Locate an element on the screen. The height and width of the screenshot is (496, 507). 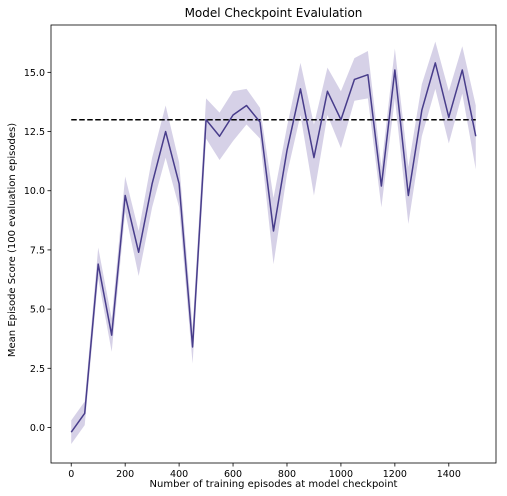
y-tick-label: 12.5 is located at coordinates (34, 132).